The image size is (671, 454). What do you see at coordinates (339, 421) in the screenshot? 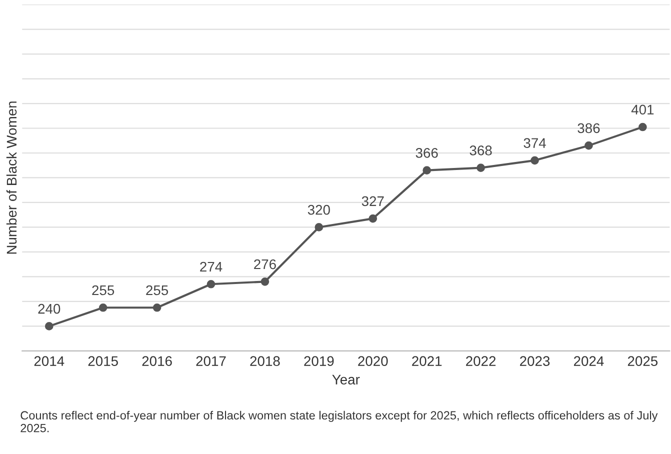
I see `text: Counts reflect end-of-year number of Black women state legislators except for 2025, which reflects officeholders as of July 2025.` at bounding box center [339, 421].